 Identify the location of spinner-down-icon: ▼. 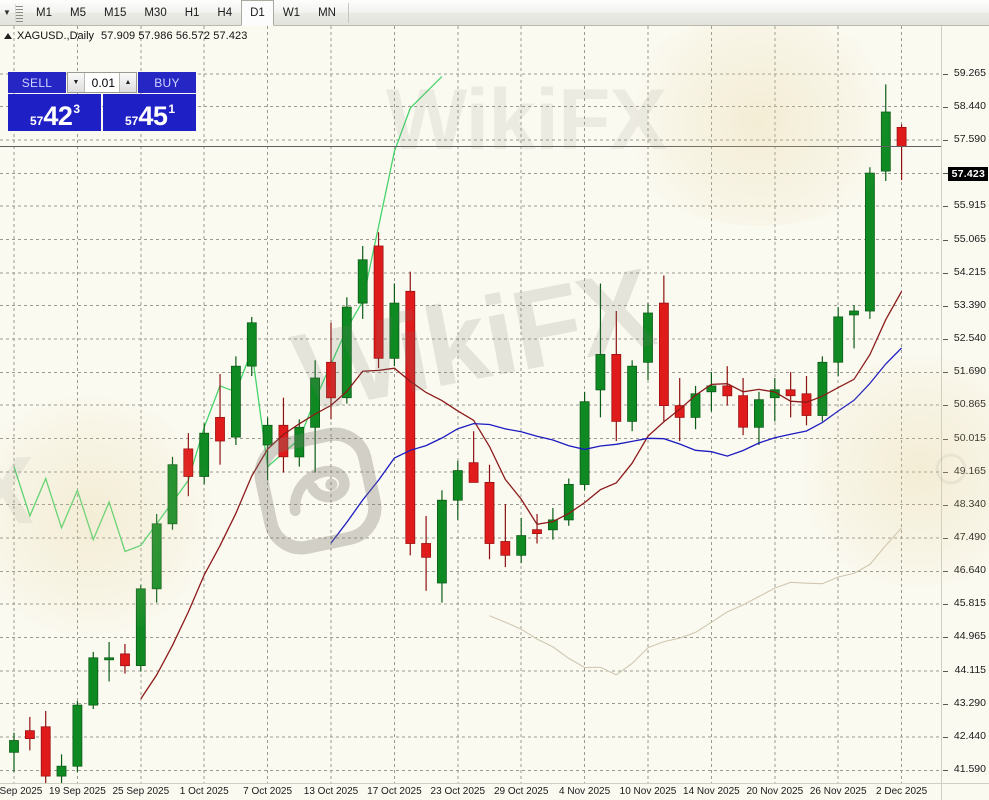
(76, 82).